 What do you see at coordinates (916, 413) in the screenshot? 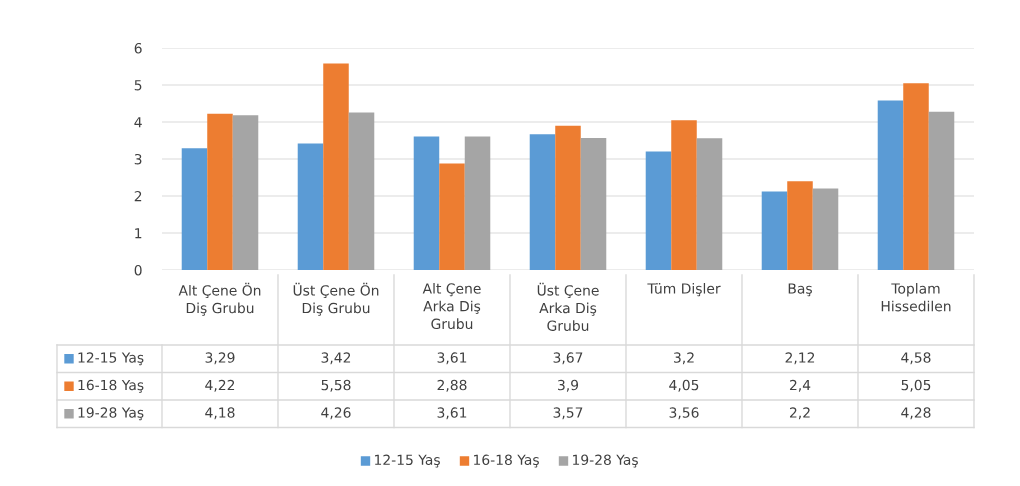
I see `data-label: 4,28` at bounding box center [916, 413].